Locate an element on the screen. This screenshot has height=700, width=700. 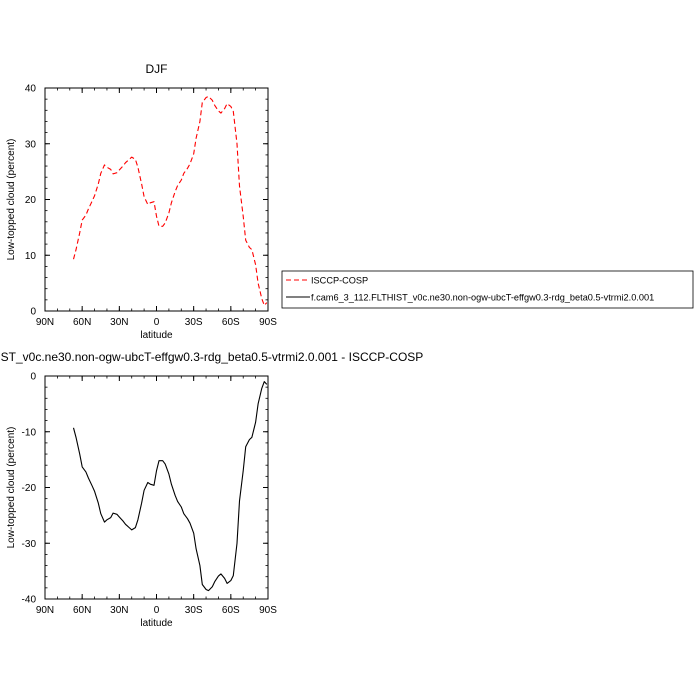
y-tick-label: 30 is located at coordinates (31, 144).